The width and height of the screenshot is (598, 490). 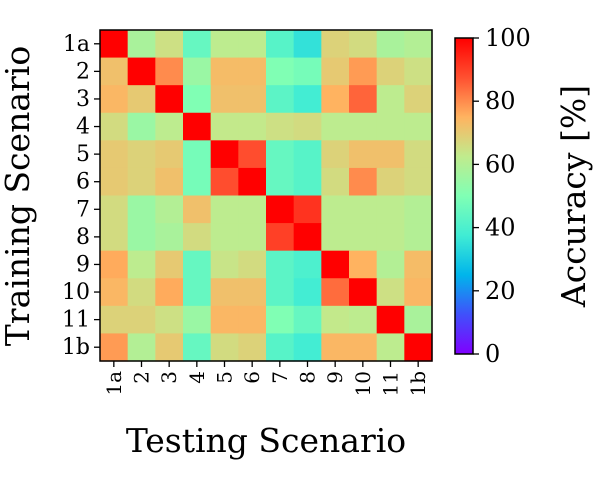 What do you see at coordinates (76, 44) in the screenshot?
I see `y-tick-label: 1a` at bounding box center [76, 44].